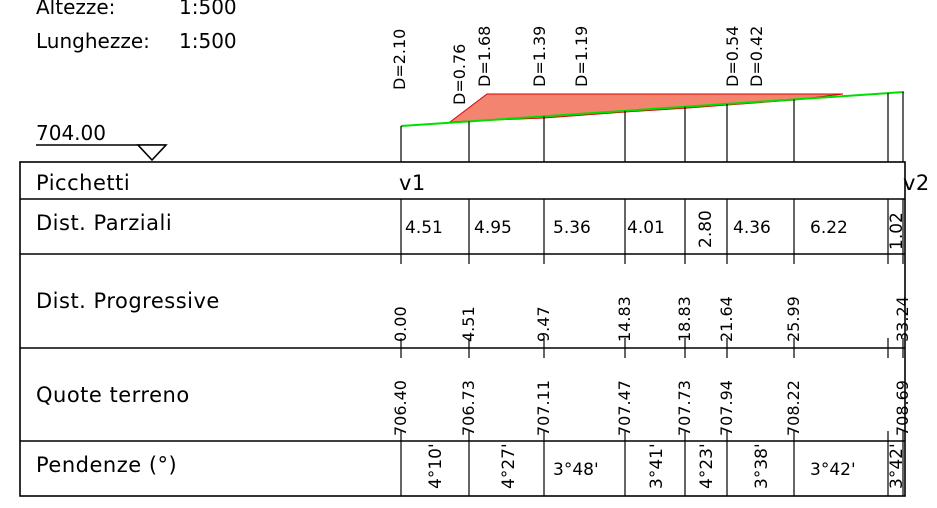 Image resolution: width=937 pixels, height=508 pixels. I want to click on row-label-pendenze: Pendenze (°), so click(106, 465).